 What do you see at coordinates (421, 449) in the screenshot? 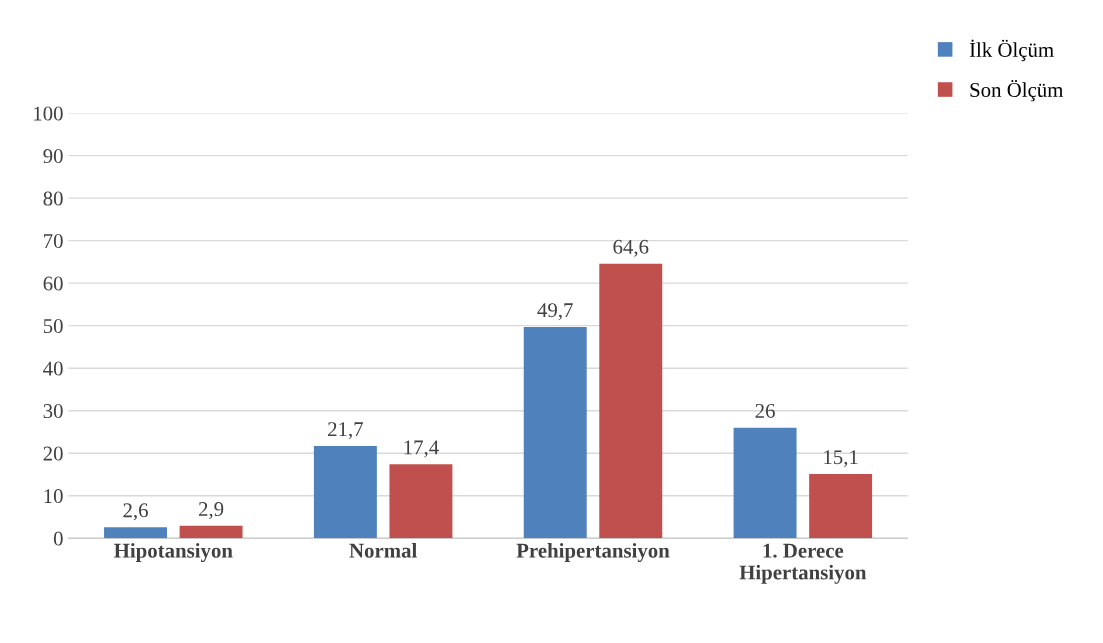
I see `data-label: 17,4` at bounding box center [421, 449].